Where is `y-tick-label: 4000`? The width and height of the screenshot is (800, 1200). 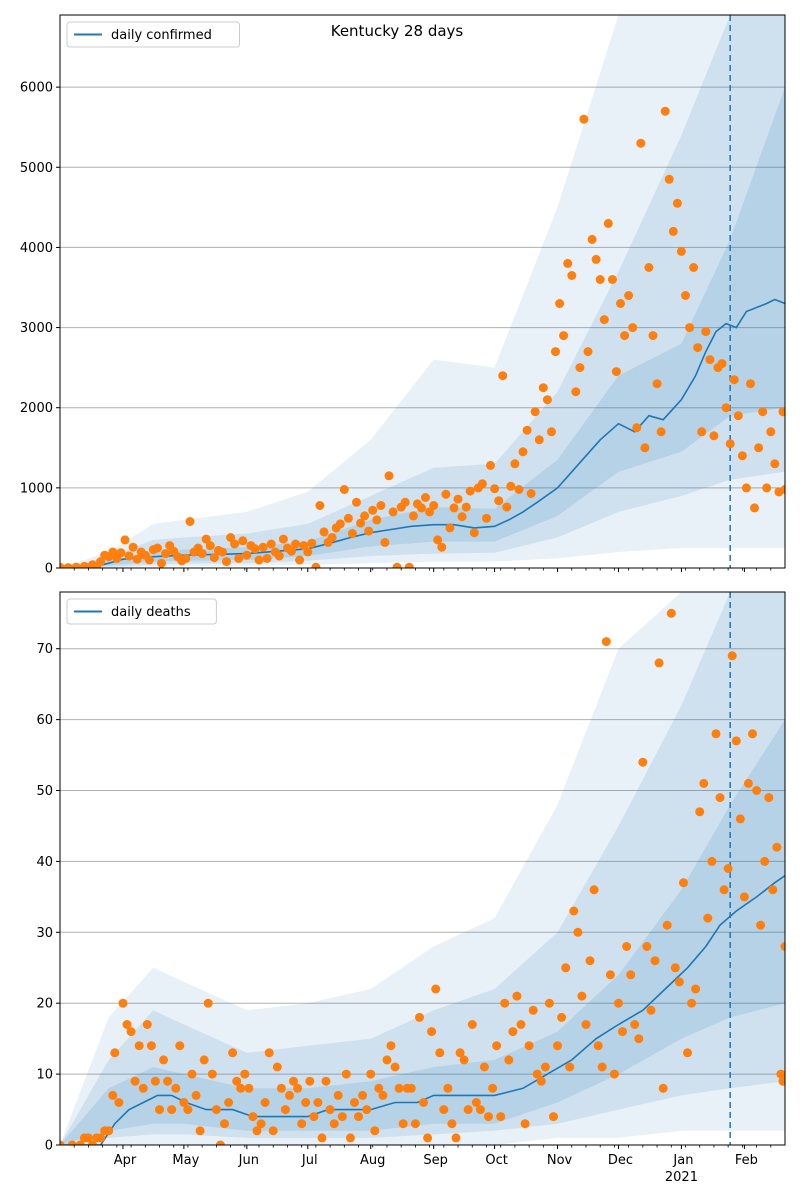
y-tick-label: 4000 is located at coordinates (36, 248).